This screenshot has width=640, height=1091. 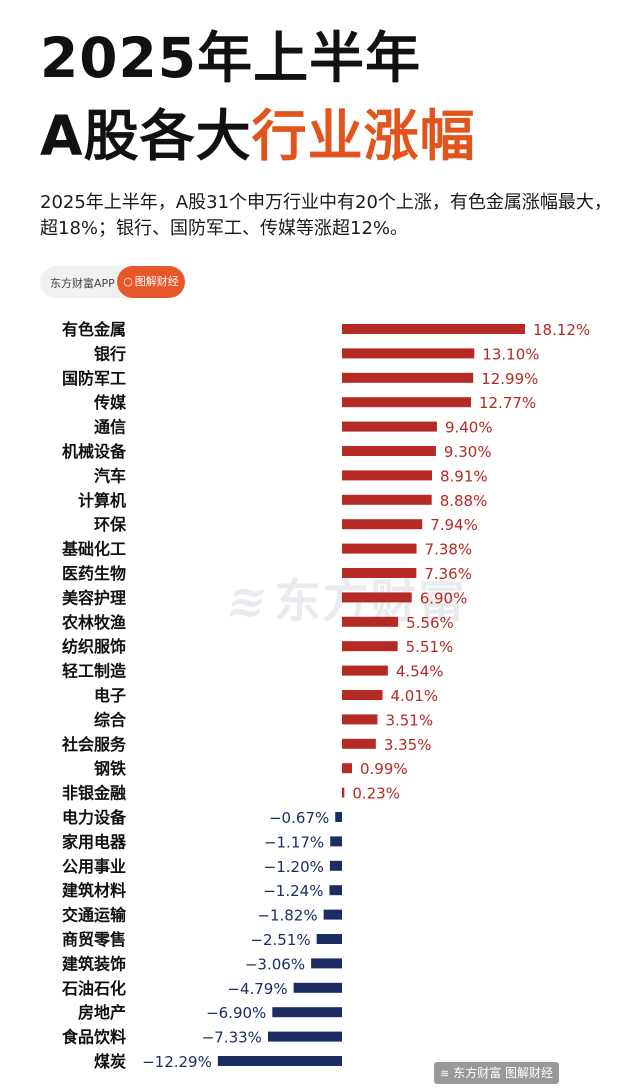 I want to click on category-label: 公用事业, so click(x=94, y=866).